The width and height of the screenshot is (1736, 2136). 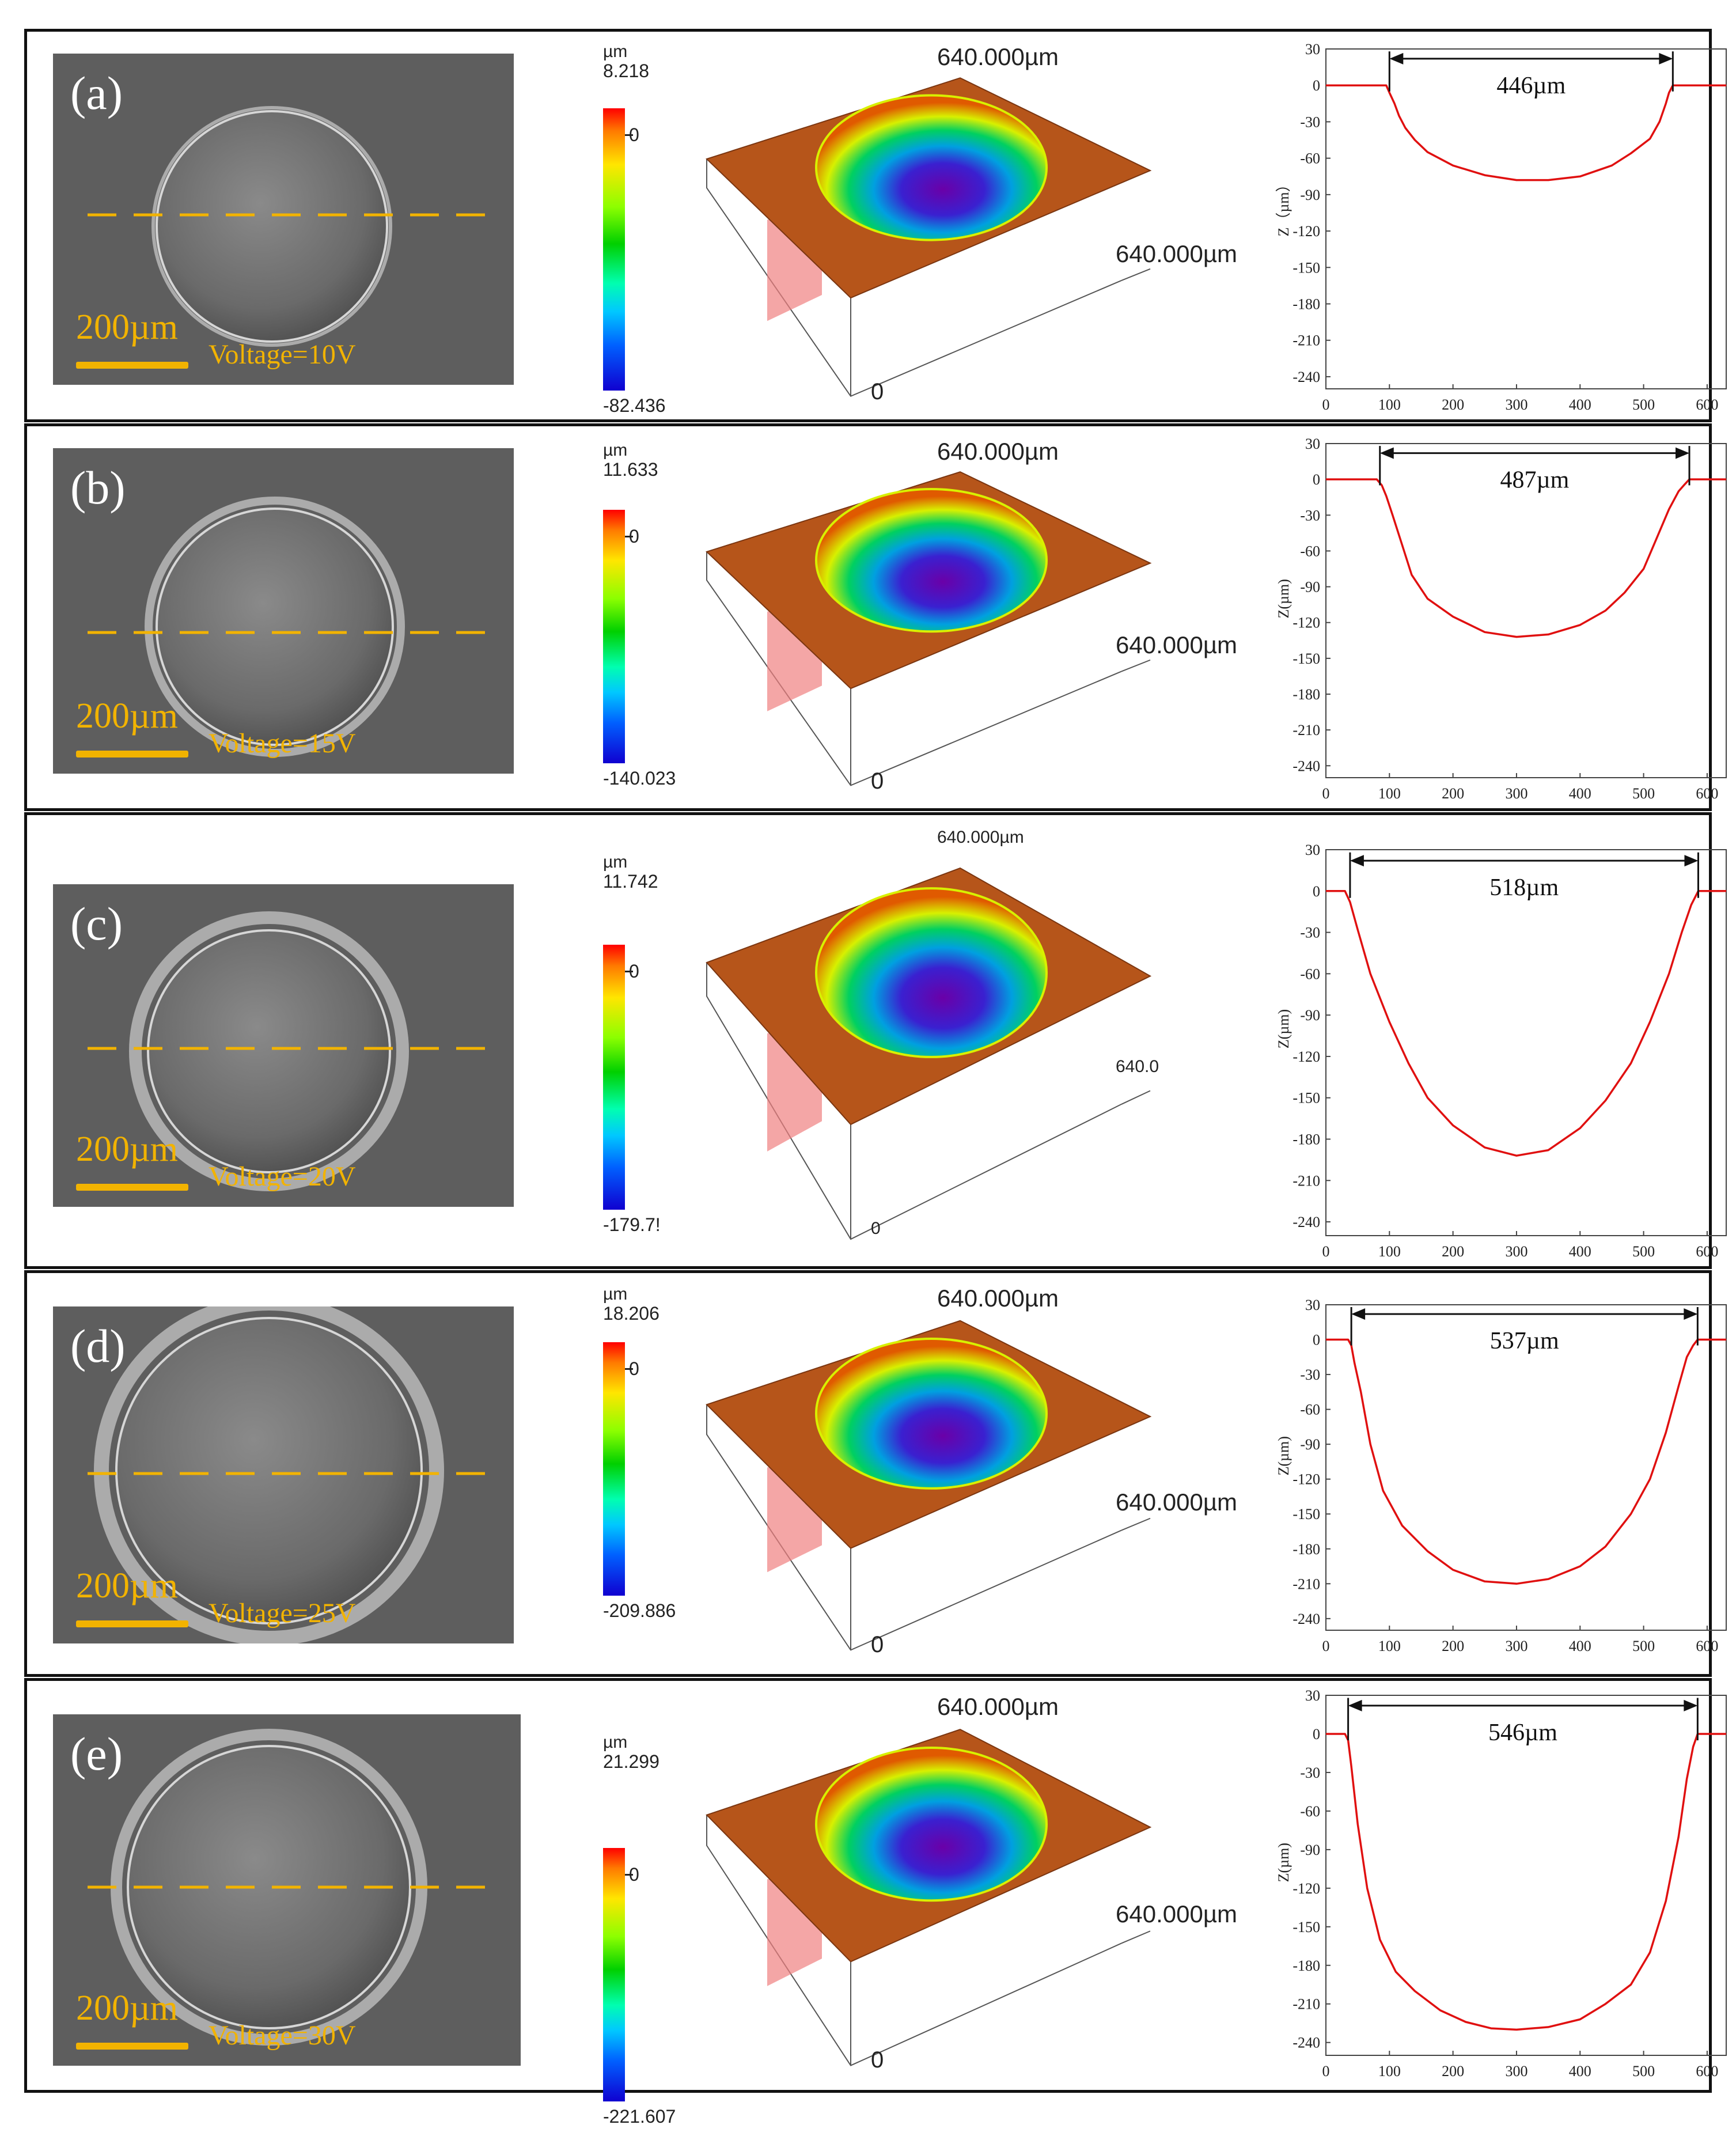 I want to click on color-scale: µm 11.633 0 -140.023, so click(x=618, y=619).